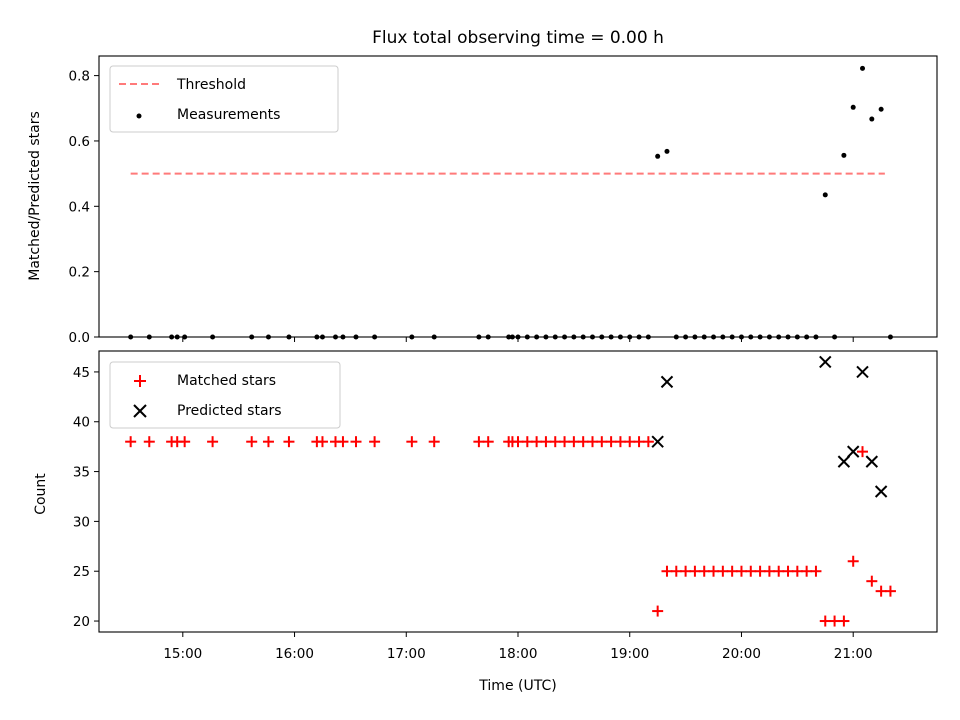 The height and width of the screenshot is (720, 960). I want to click on bottom-y-tick-label: 40, so click(81, 423).